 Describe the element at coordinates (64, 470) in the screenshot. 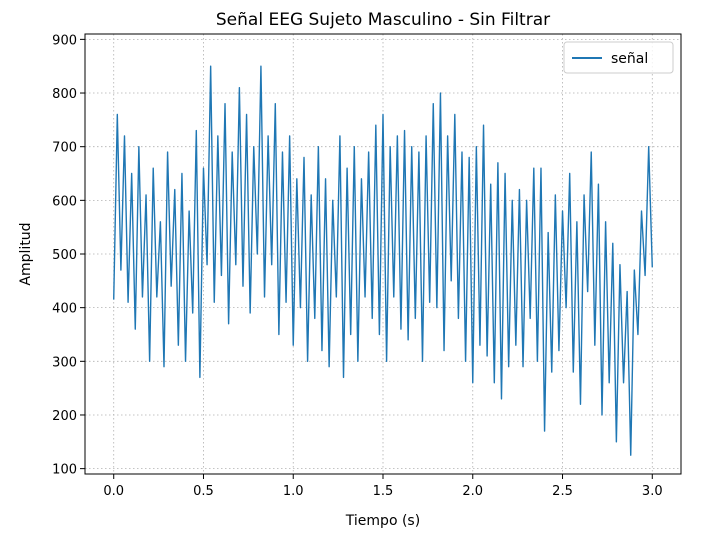

I see `y-tick-label: 100` at that location.